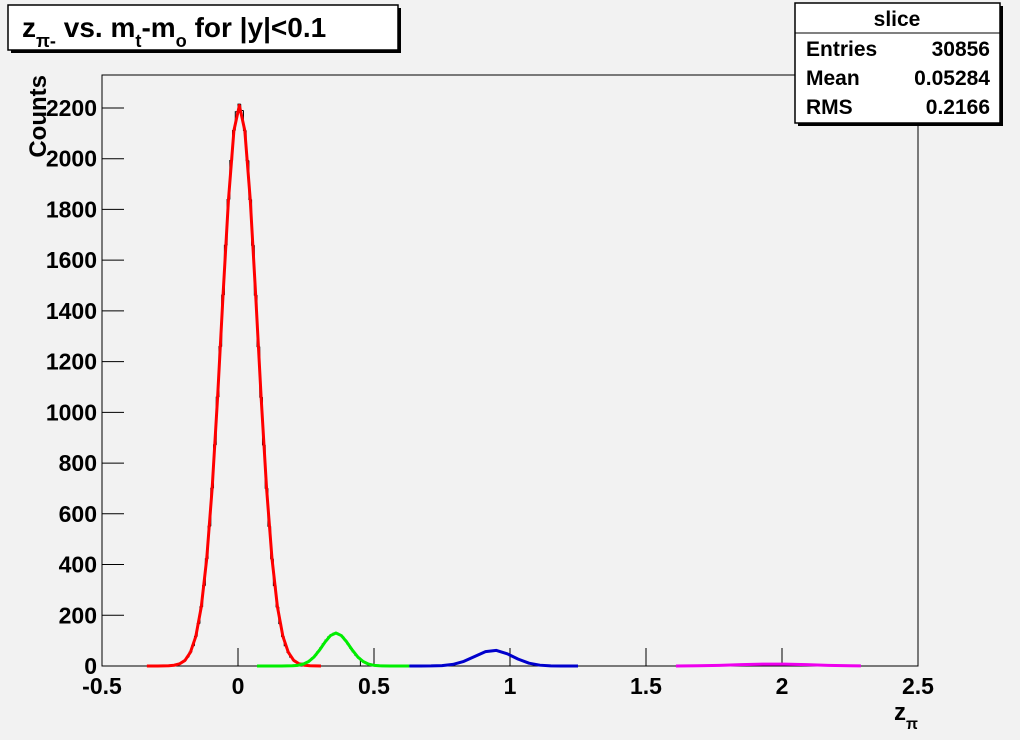  What do you see at coordinates (510, 686) in the screenshot?
I see `x-tick-label: 1` at bounding box center [510, 686].